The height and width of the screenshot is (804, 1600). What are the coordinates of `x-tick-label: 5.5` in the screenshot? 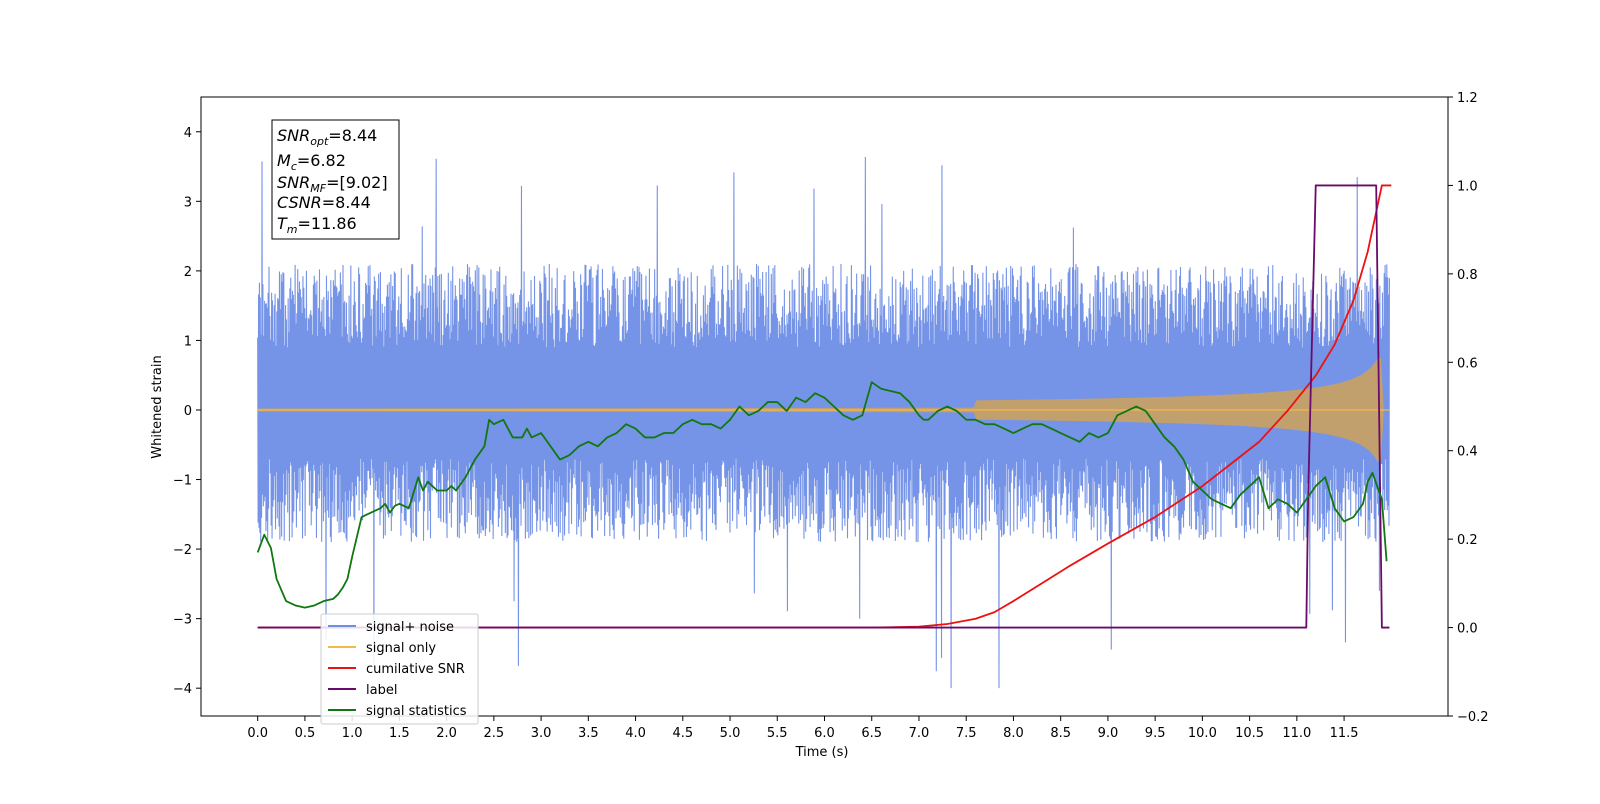 It's located at (777, 733).